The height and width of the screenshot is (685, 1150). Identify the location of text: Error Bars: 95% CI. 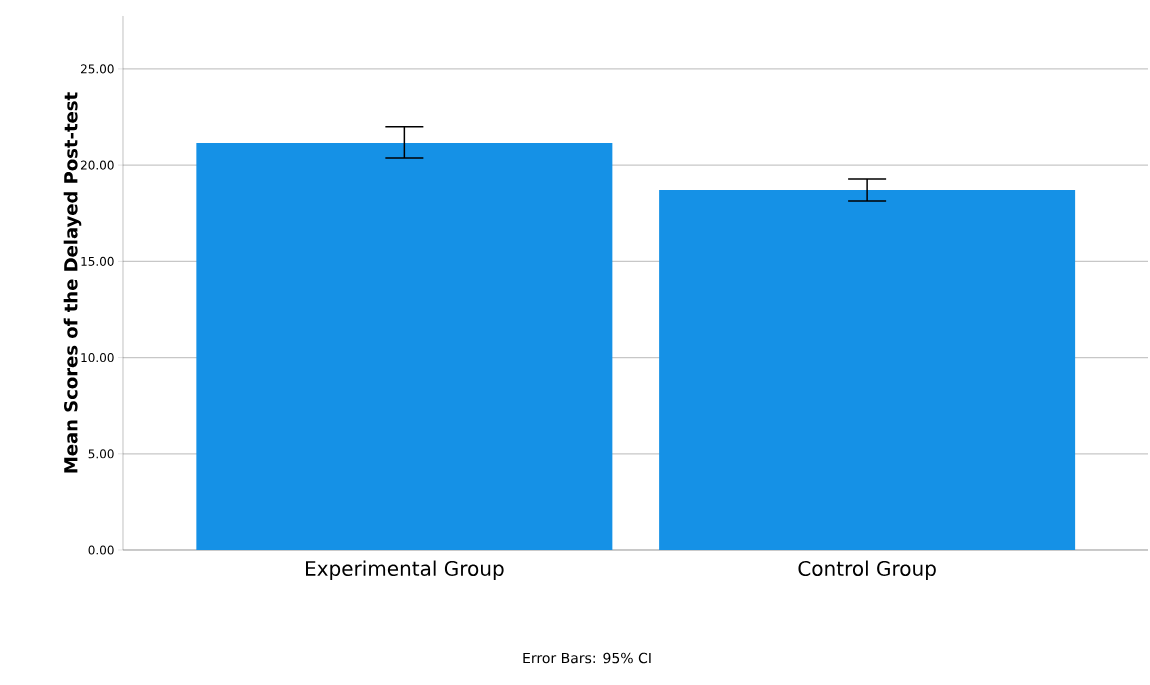
(587, 658).